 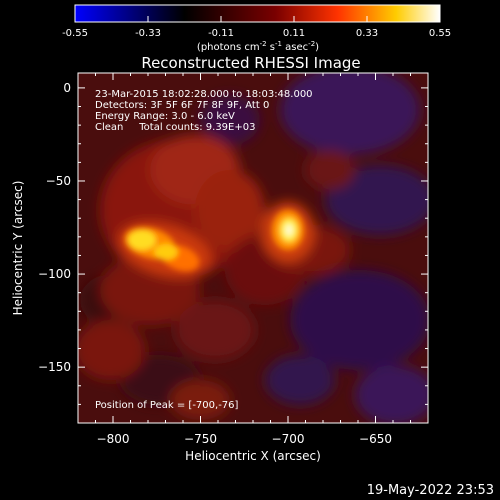 I want to click on colorbar-ticks: -0.55 -0.33 -0.11 0.11 0.33 0.55, so click(x=256, y=27).